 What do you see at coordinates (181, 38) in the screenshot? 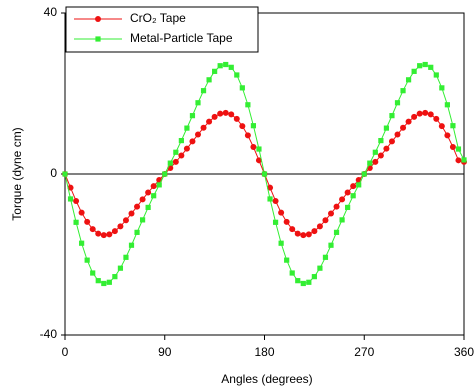
I see `legend-label: Metal-Particle Tape` at bounding box center [181, 38].